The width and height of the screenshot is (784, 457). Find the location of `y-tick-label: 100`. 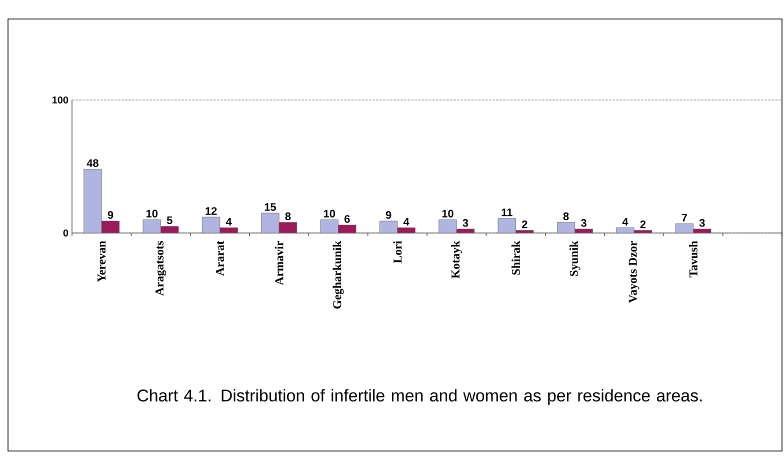

y-tick-label: 100 is located at coordinates (60, 100).